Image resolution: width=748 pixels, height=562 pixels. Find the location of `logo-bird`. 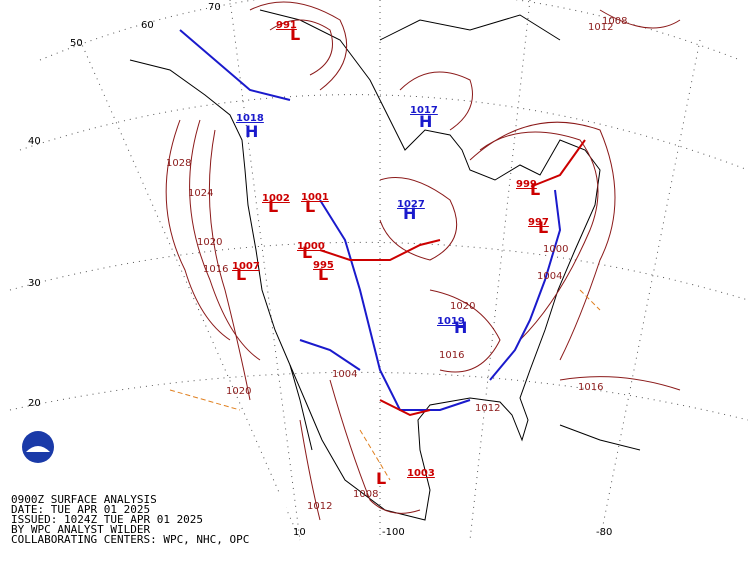

logo-bird is located at coordinates (38, 449).